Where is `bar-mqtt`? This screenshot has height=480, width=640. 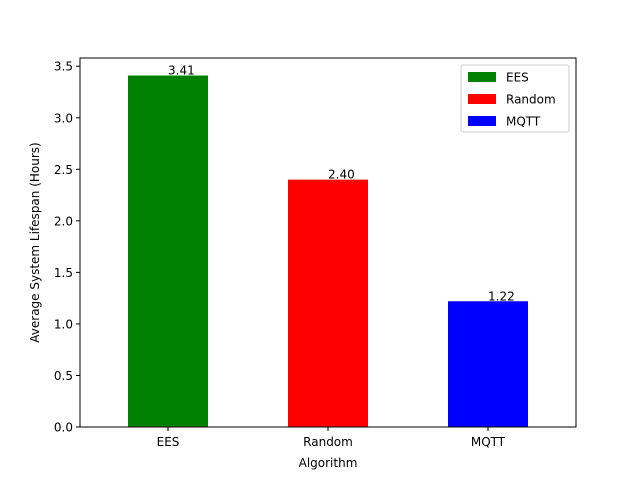
bar-mqtt is located at coordinates (488, 364).